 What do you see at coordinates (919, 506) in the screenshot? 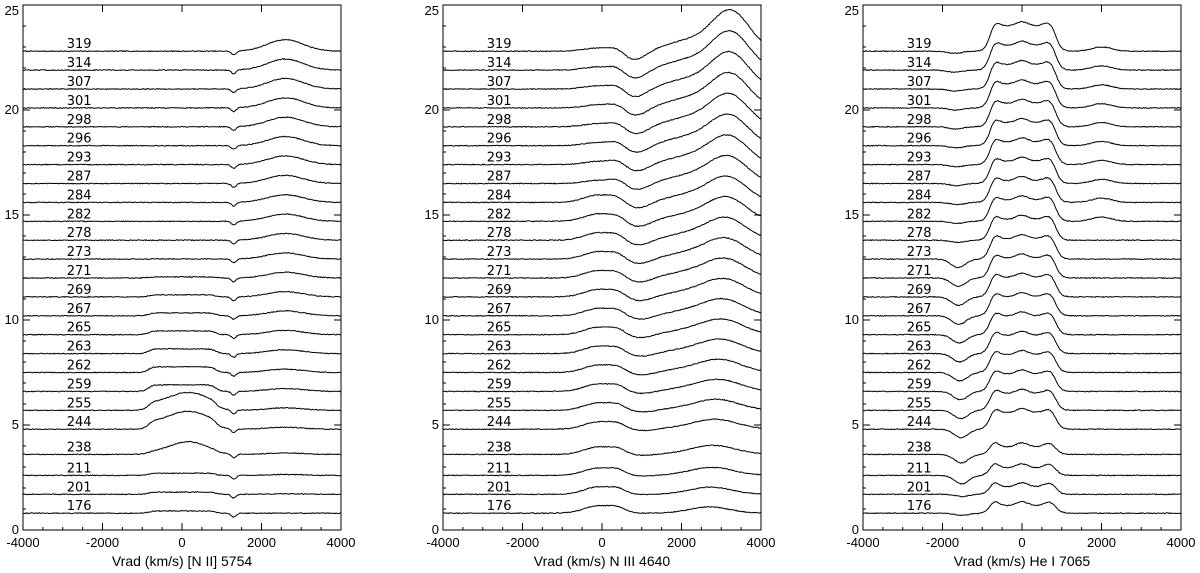
I see `epoch-label: 176` at bounding box center [919, 506].